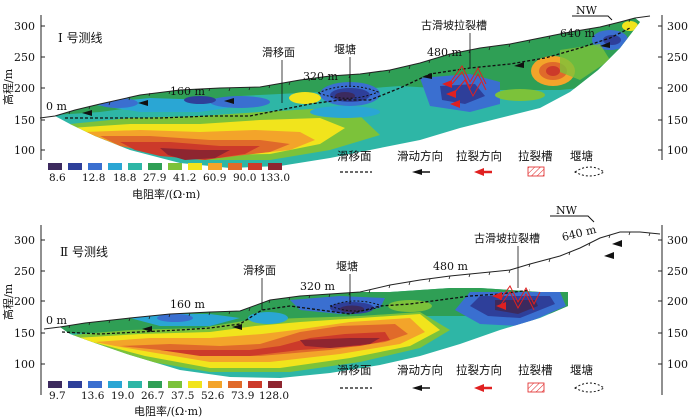  Describe the element at coordinates (471, 378) in the screenshot. I see `profile-2-legend: 滑移面 滑动方向 拉裂方向 拉裂槽 堰塘` at that location.